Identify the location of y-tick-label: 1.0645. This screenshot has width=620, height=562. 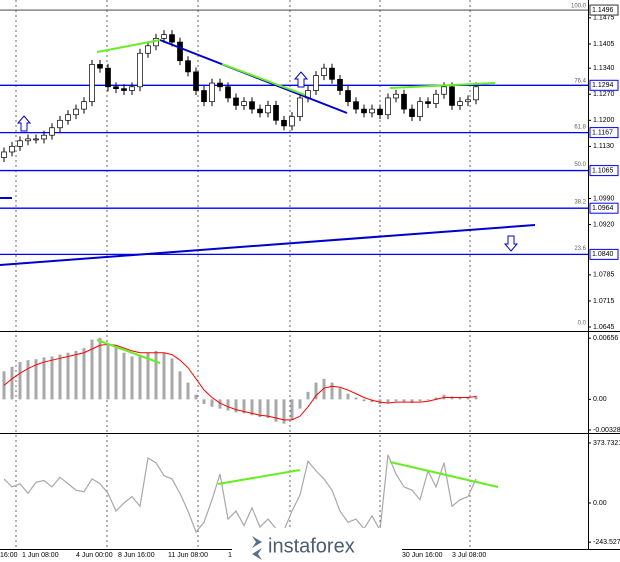
(604, 327).